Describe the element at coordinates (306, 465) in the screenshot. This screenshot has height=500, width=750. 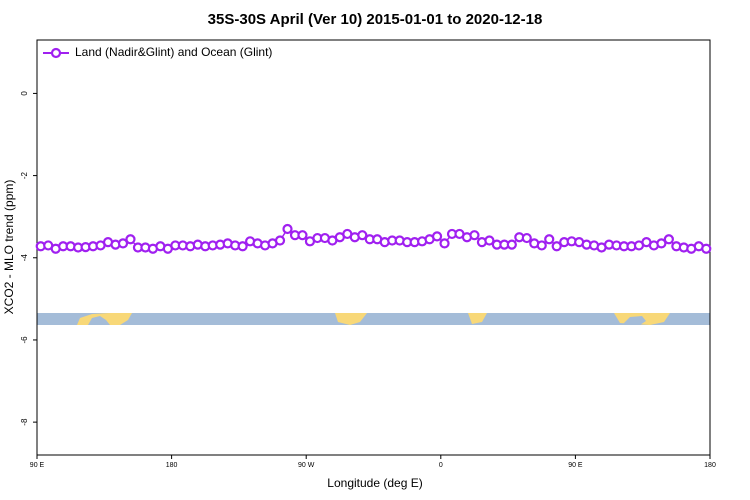
I see `x-tick-label: 90 W` at that location.